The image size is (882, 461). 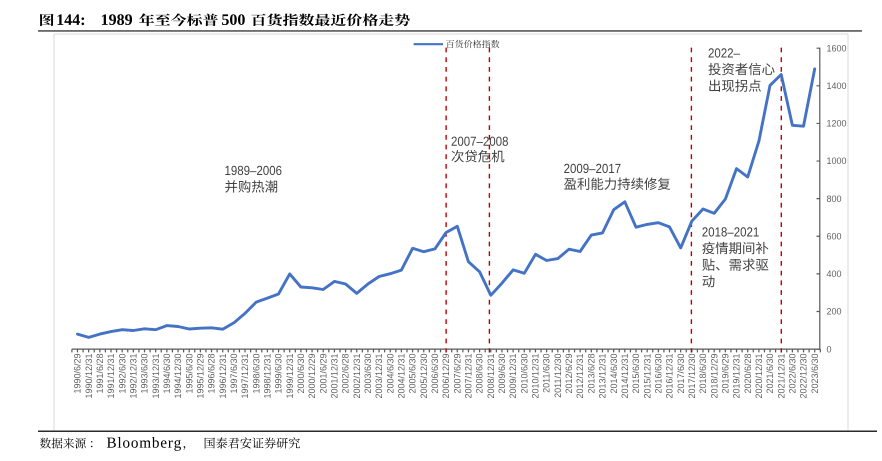 I want to click on svg-text: 2021/12/31, so click(x=781, y=376).